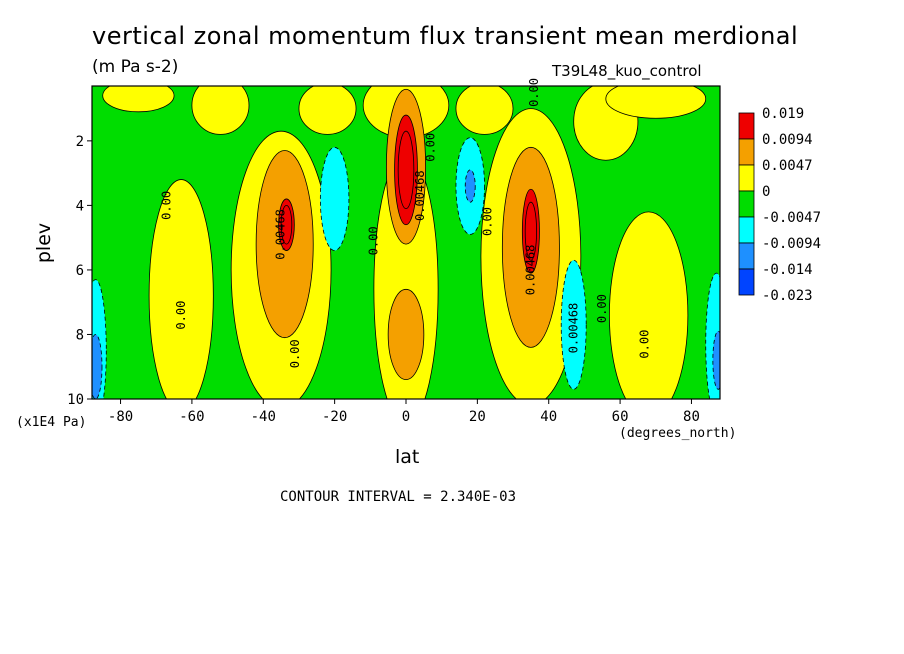 Image resolution: width=904 pixels, height=654 pixels. What do you see at coordinates (406, 417) in the screenshot?
I see `x-tick-label: 0` at bounding box center [406, 417].